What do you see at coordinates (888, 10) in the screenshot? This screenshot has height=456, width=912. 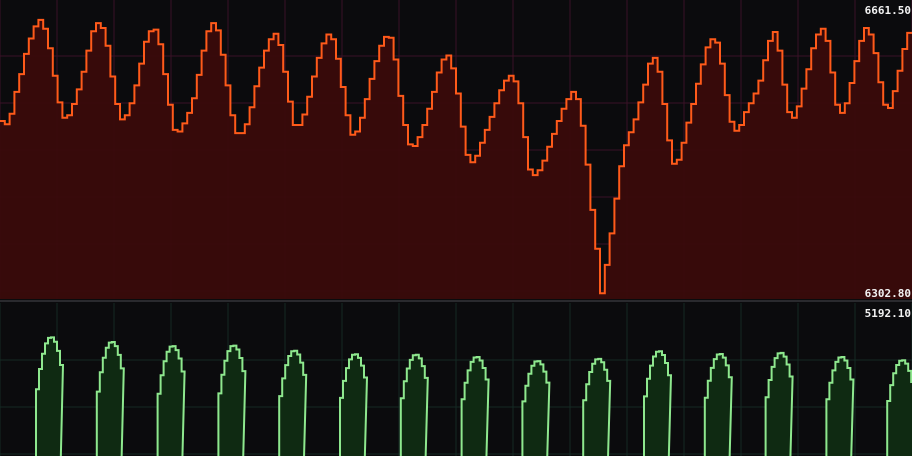 I see `top-y-max-label: 6661.50` at bounding box center [888, 10].